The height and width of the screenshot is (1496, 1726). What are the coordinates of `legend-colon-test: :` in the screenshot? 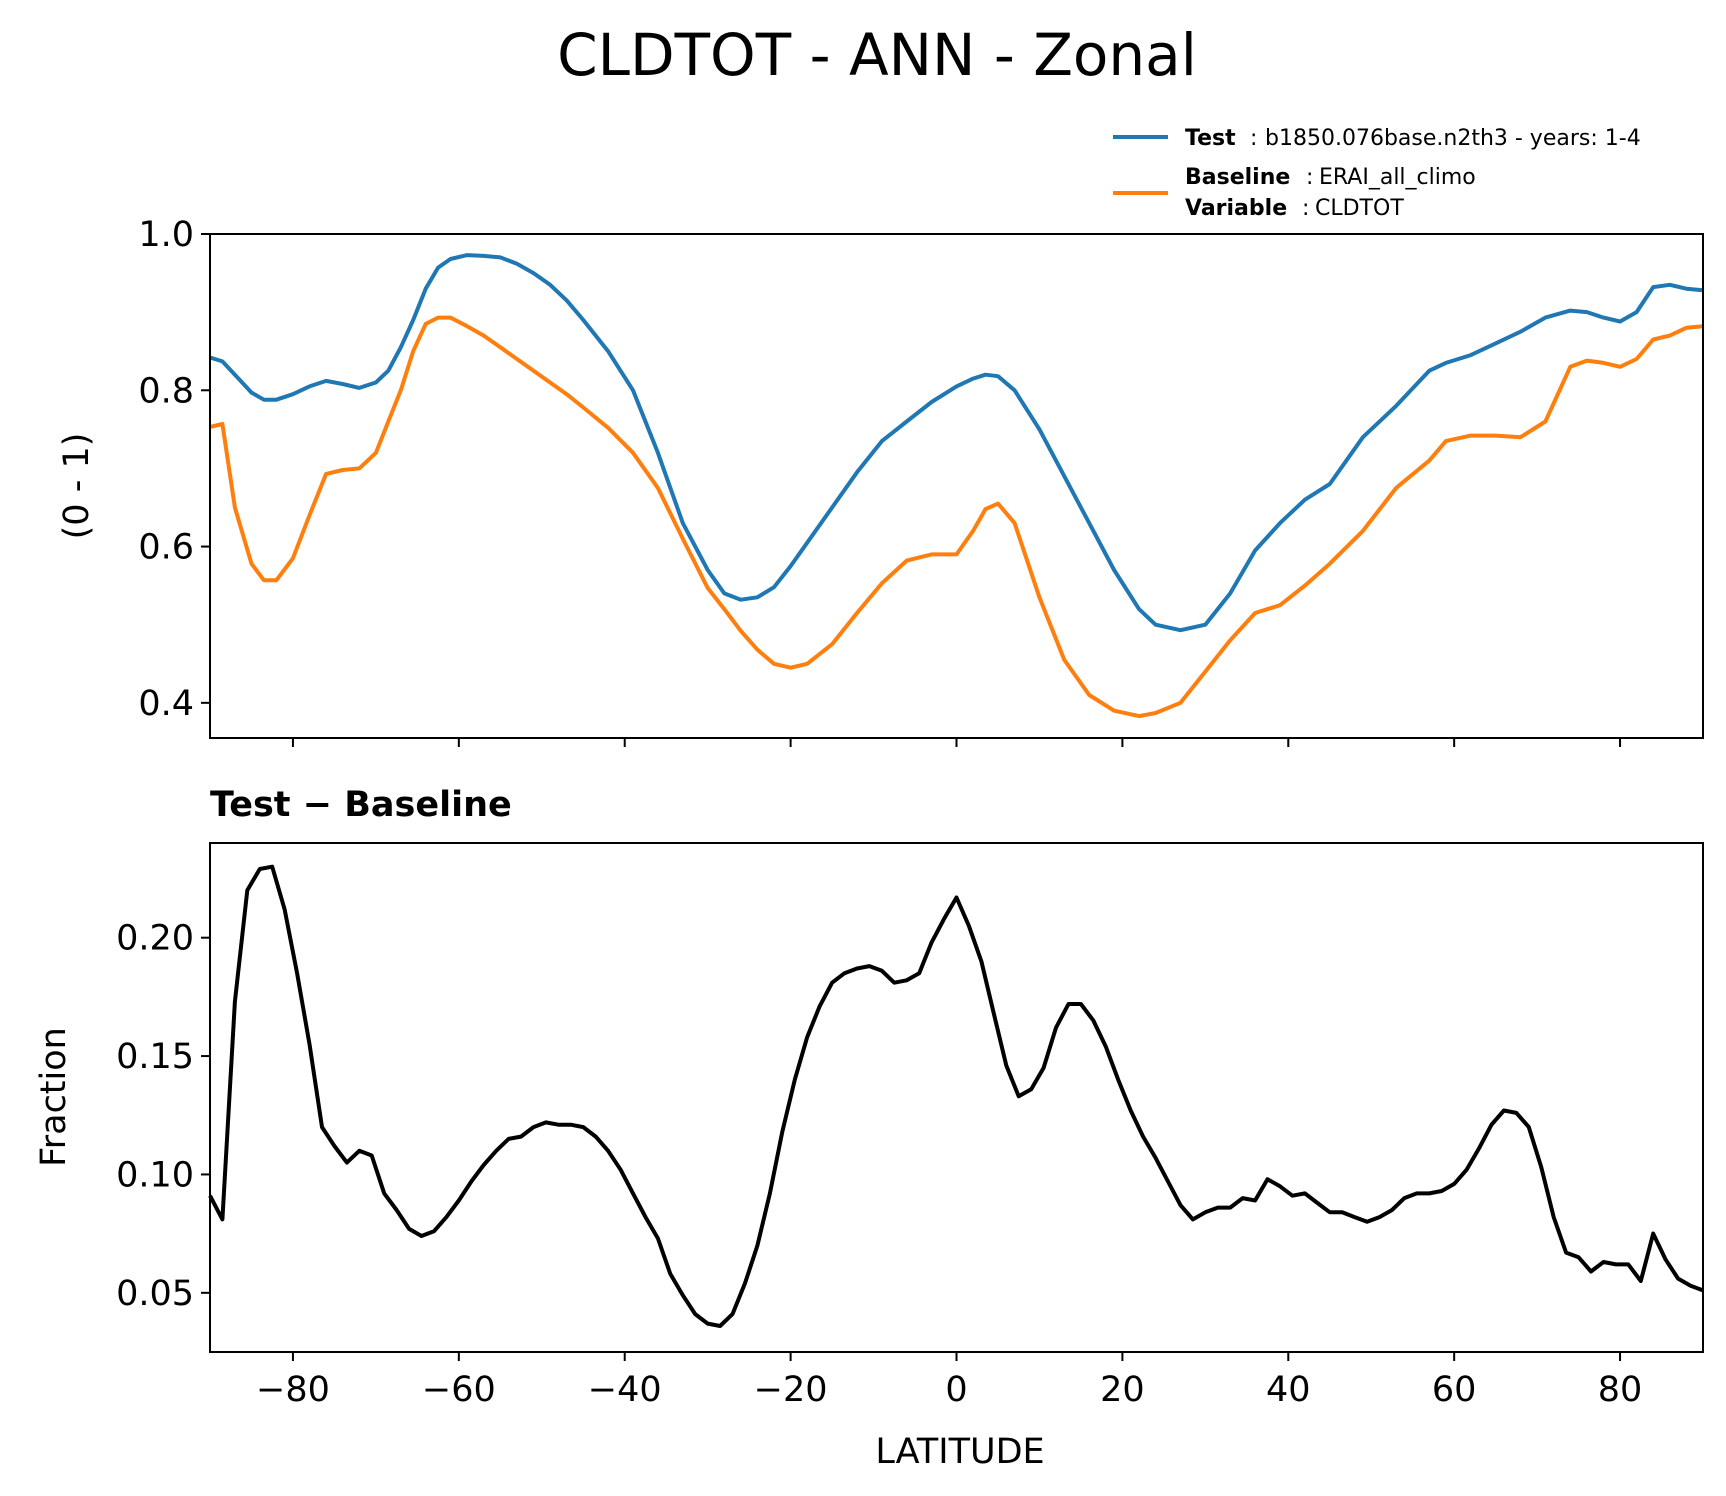 It's located at (1253, 138).